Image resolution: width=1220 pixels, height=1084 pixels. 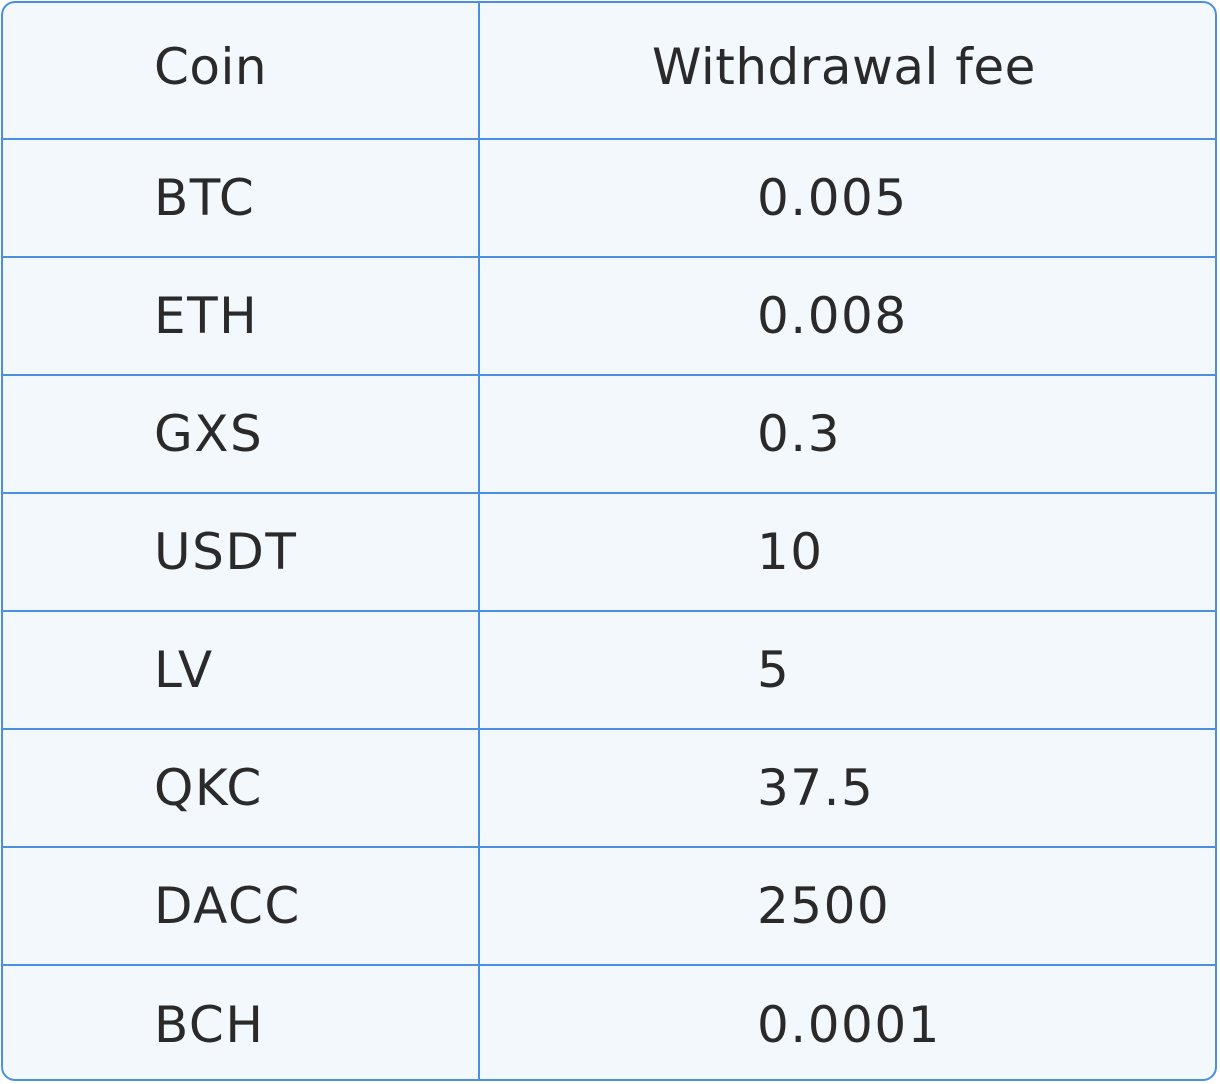 What do you see at coordinates (847, 552) in the screenshot?
I see `fee-cell: 10` at bounding box center [847, 552].